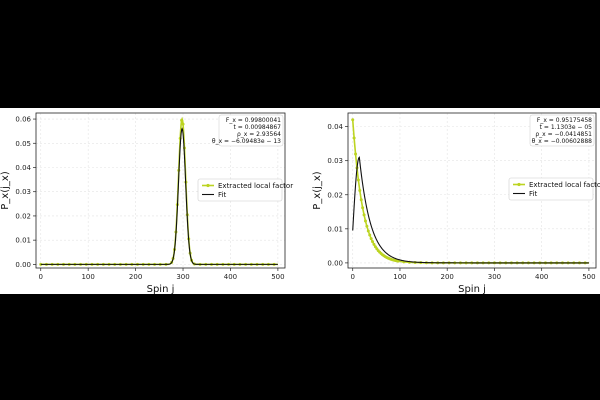 The height and width of the screenshot is (400, 600). Describe the element at coordinates (23, 144) in the screenshot. I see `y-tick-label: 0.05` at that location.